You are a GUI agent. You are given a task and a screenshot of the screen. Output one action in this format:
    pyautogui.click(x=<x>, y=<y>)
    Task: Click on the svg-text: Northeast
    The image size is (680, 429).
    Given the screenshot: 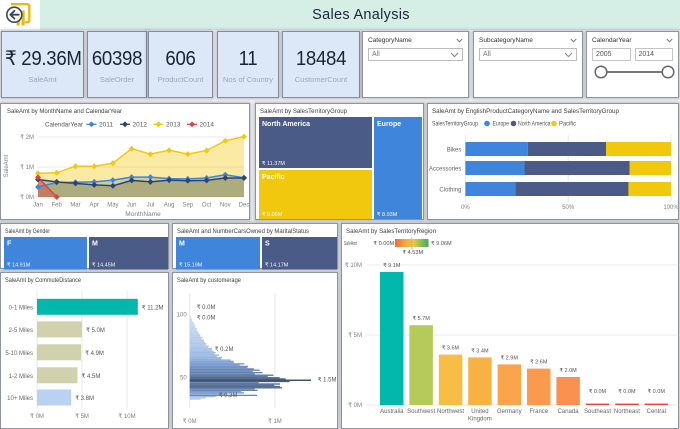 What is the action you would take?
    pyautogui.click(x=627, y=412)
    